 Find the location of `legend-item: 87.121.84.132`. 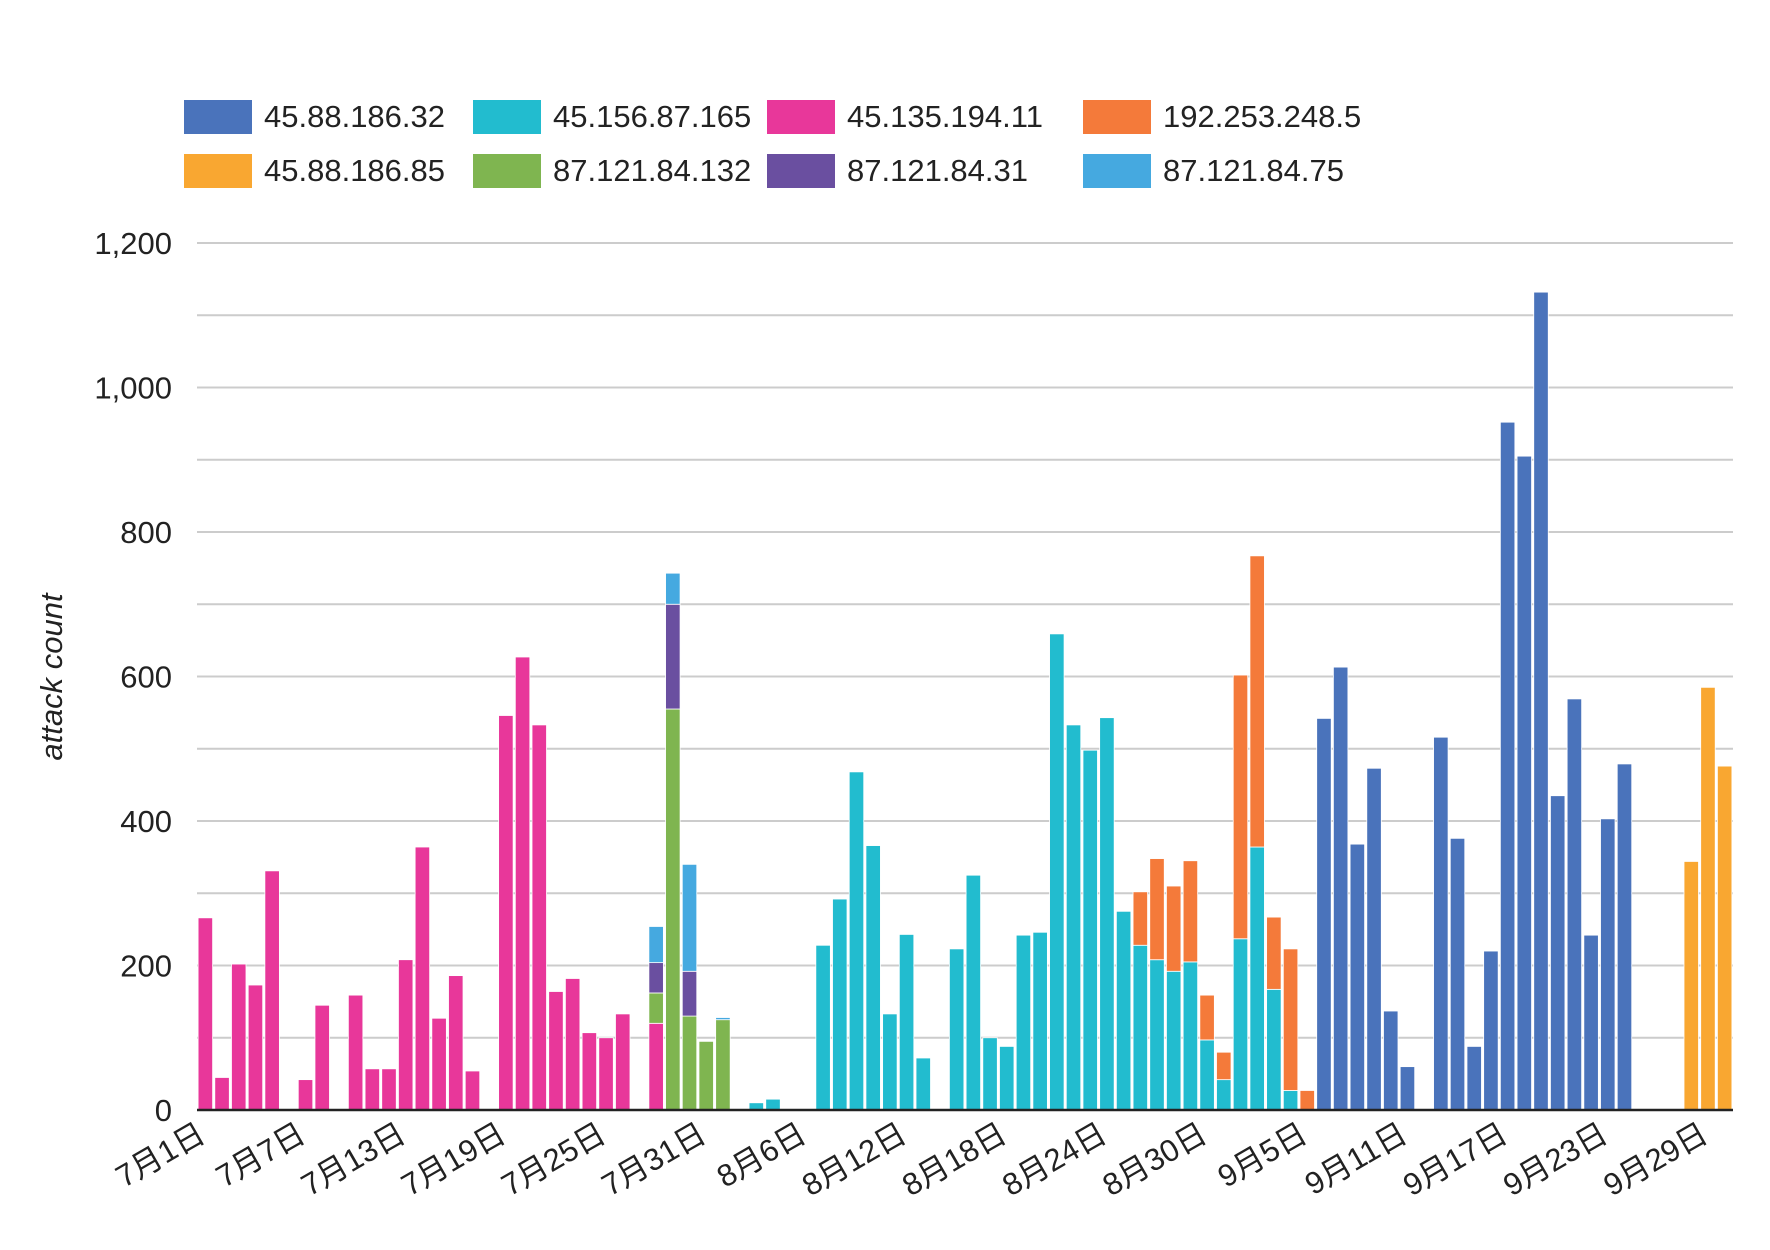

legend-item: 87.121.84.132 is located at coordinates (612, 170).